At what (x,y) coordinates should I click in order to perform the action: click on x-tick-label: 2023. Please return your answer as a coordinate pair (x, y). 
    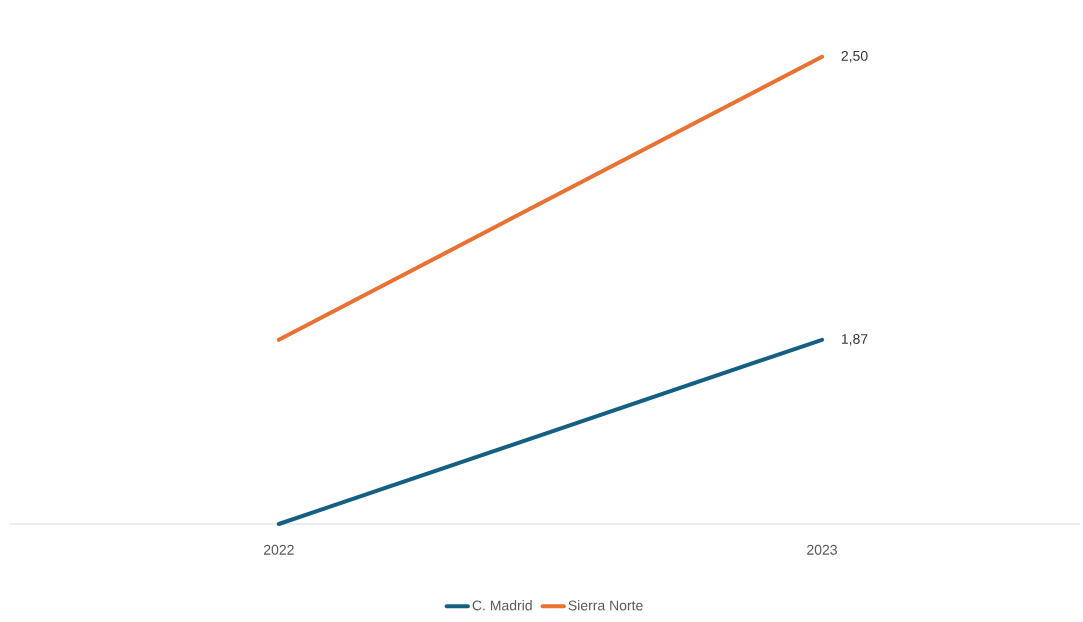
    Looking at the image, I should click on (822, 549).